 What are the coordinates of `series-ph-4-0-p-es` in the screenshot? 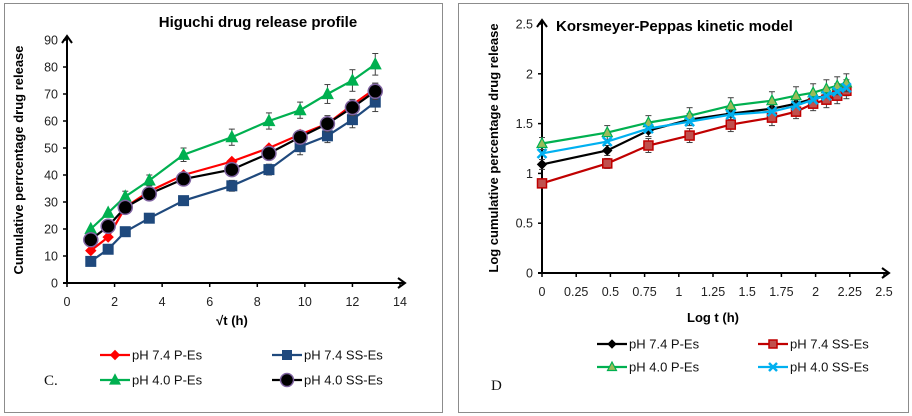 It's located at (694, 111).